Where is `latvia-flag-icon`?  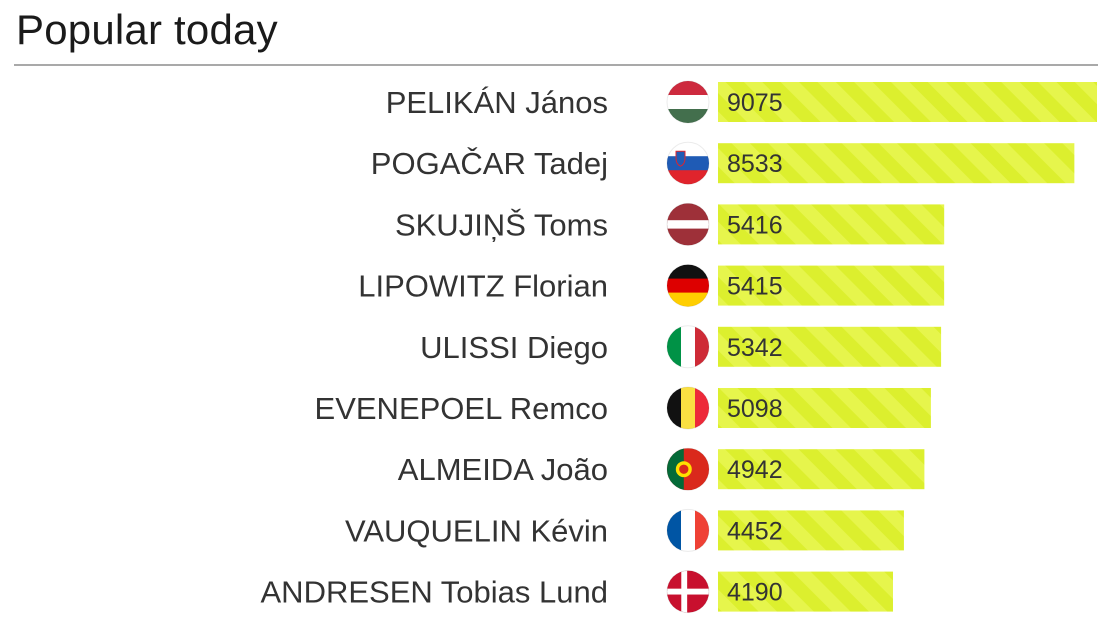
latvia-flag-icon is located at coordinates (688, 224).